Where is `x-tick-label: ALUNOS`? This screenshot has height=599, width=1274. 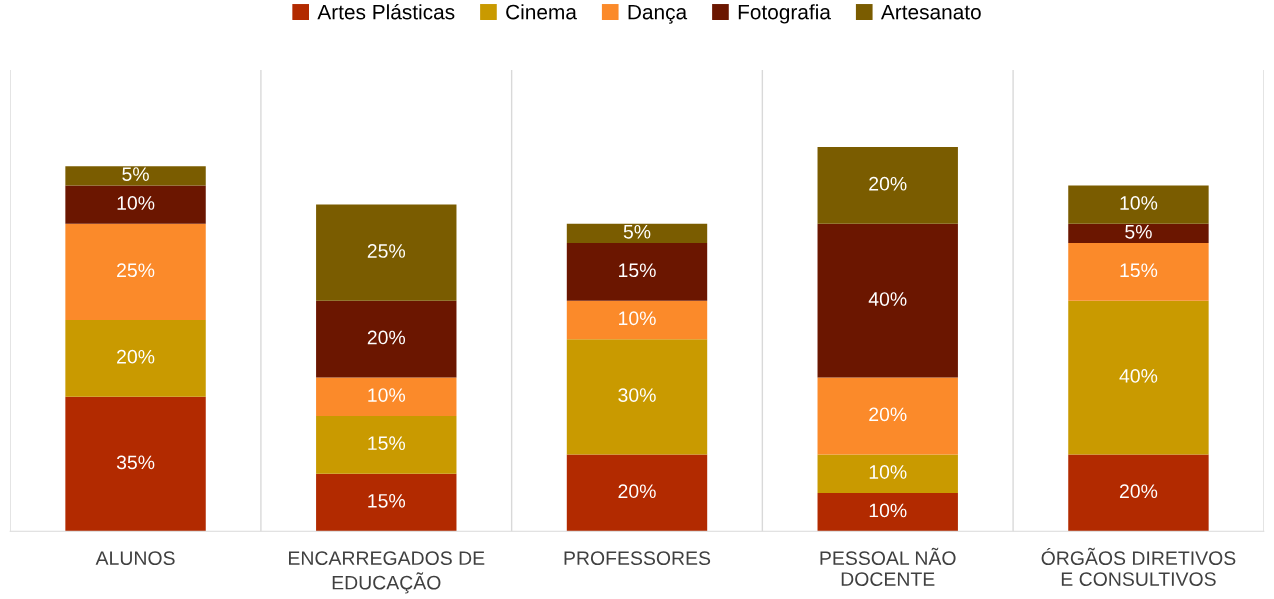
x-tick-label: ALUNOS is located at coordinates (135, 558).